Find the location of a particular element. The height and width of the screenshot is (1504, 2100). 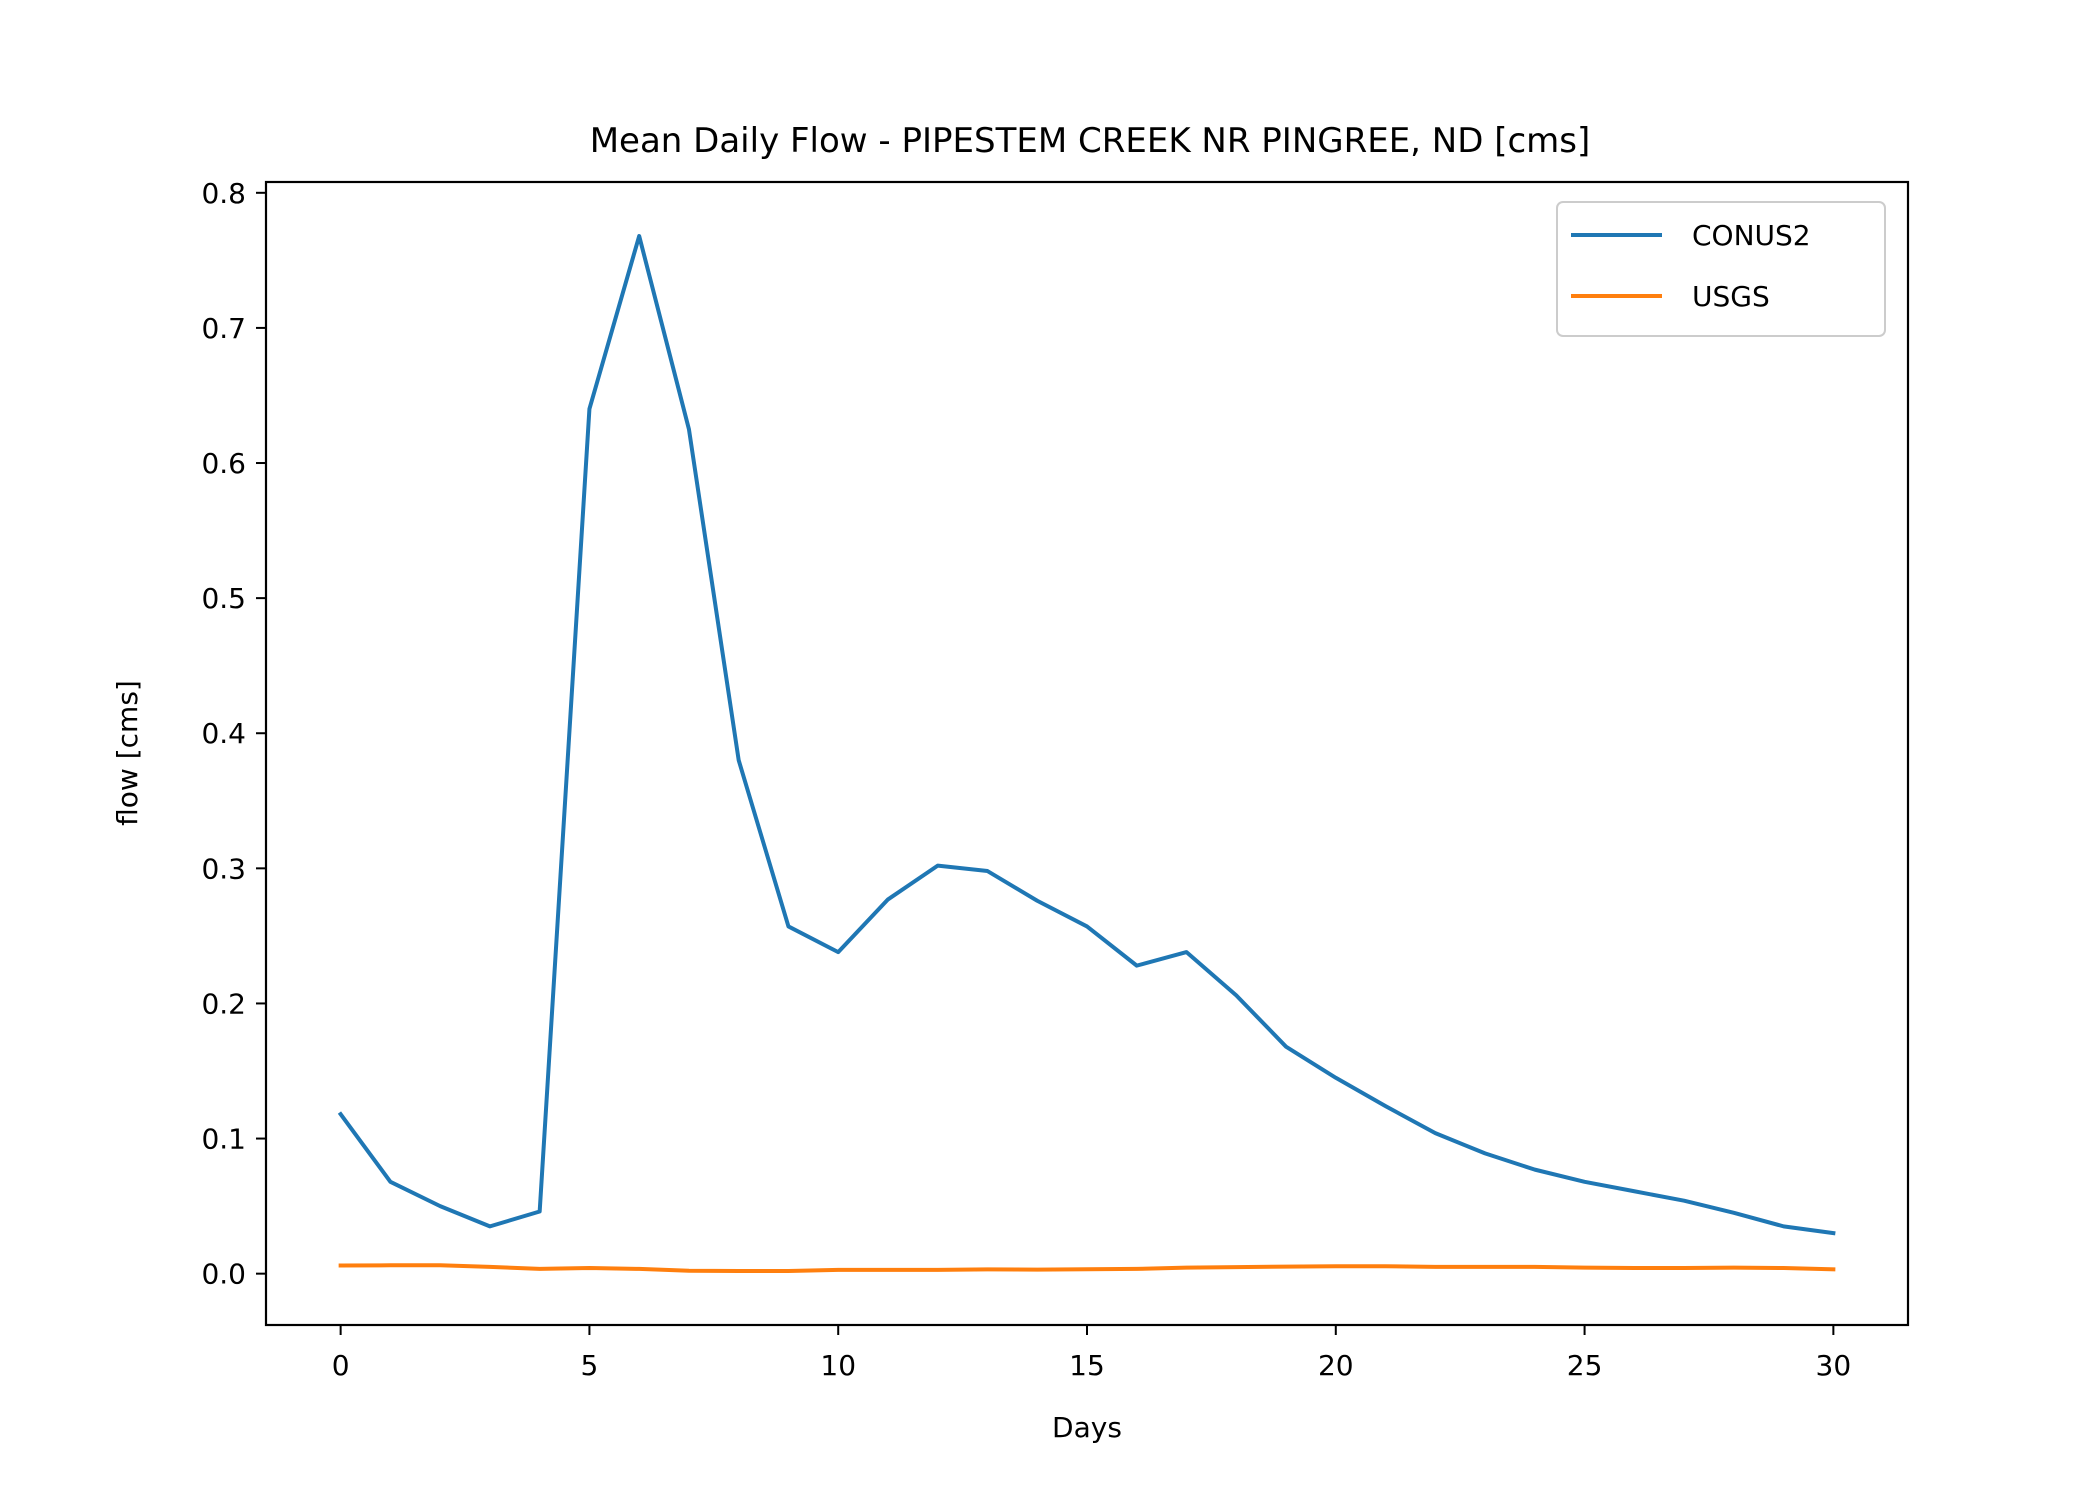

legend: CONUS2 USGS is located at coordinates (1721, 269).